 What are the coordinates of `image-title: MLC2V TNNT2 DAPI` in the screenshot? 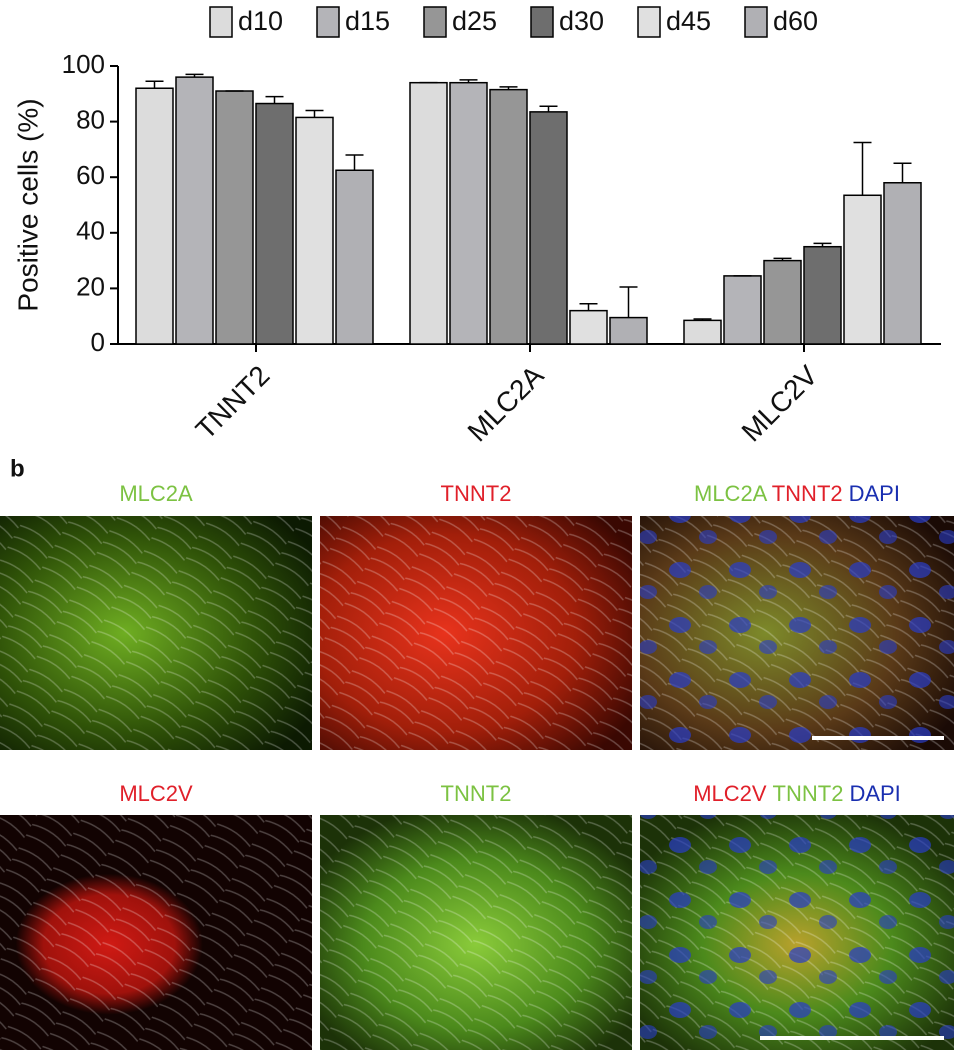 It's located at (797, 793).